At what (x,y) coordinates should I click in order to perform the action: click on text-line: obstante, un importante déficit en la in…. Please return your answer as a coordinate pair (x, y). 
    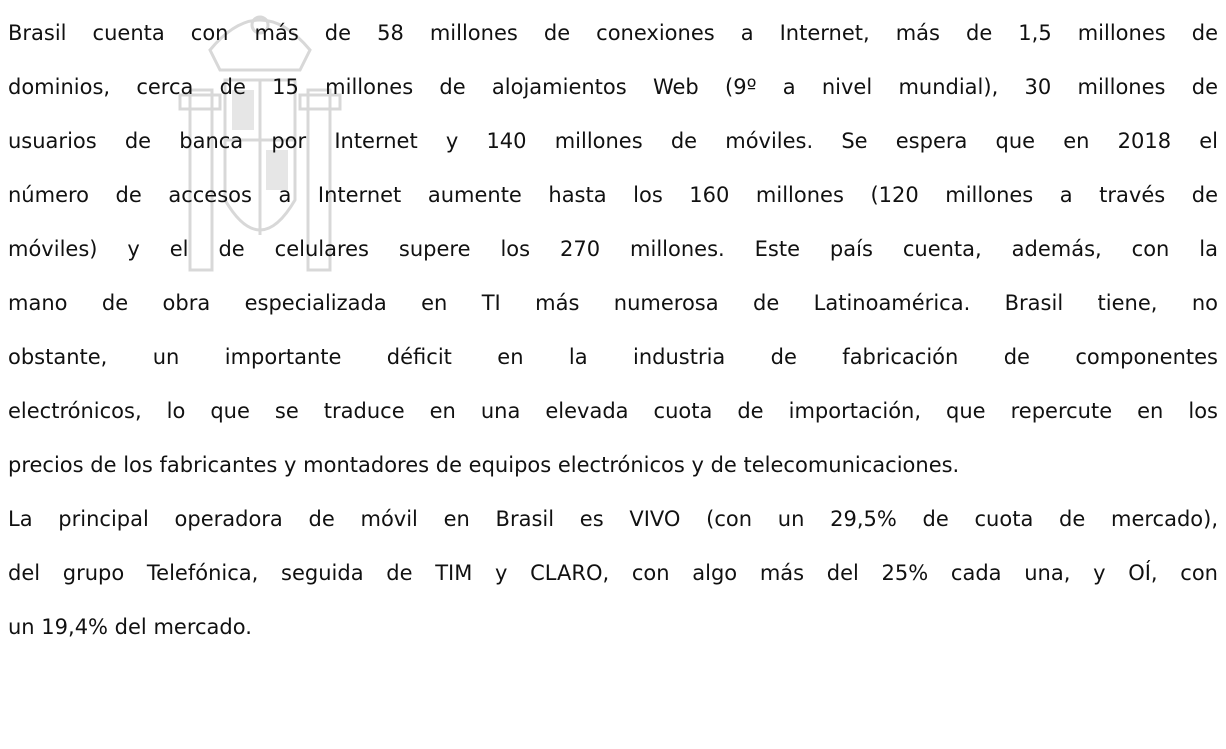
    Looking at the image, I should click on (613, 357).